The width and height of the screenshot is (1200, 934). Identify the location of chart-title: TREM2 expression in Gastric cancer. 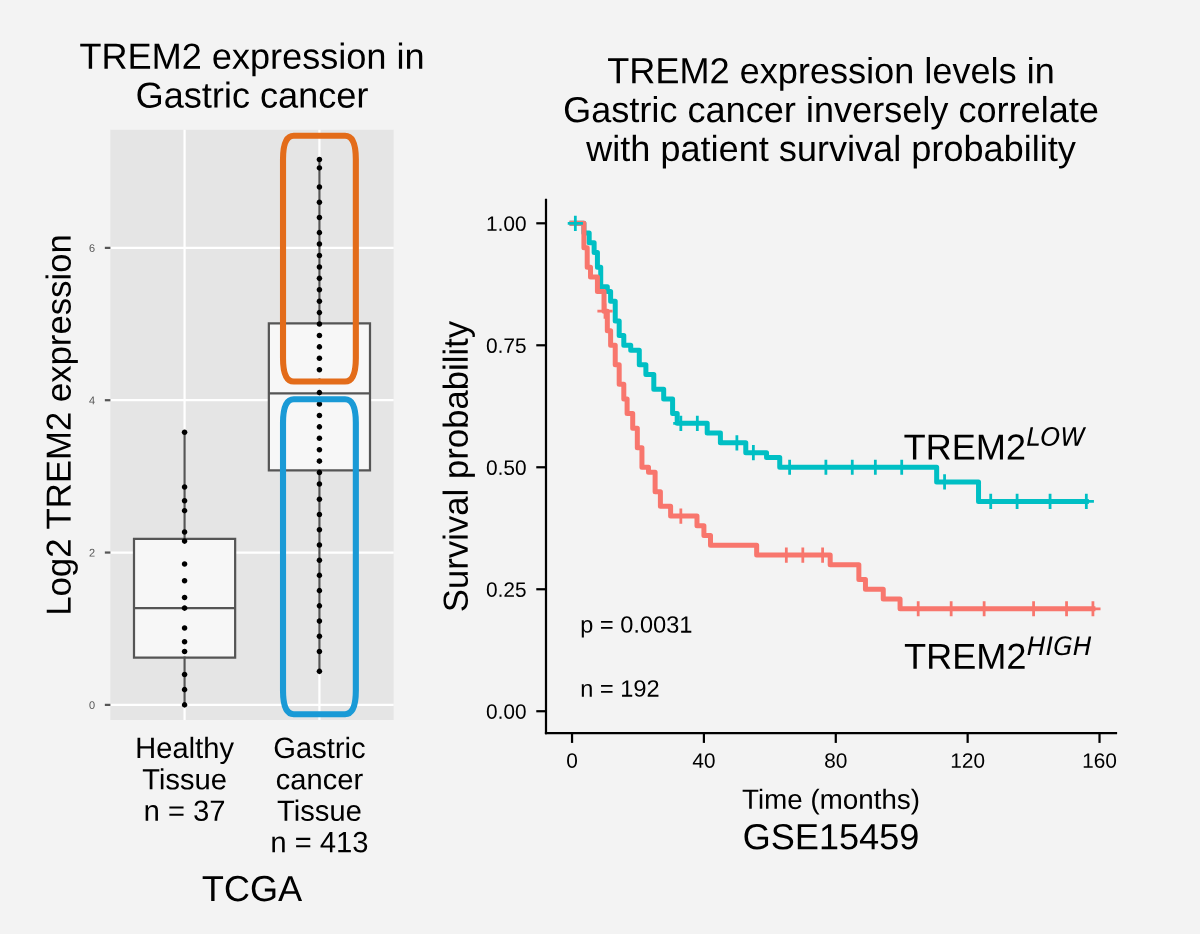
(251, 75).